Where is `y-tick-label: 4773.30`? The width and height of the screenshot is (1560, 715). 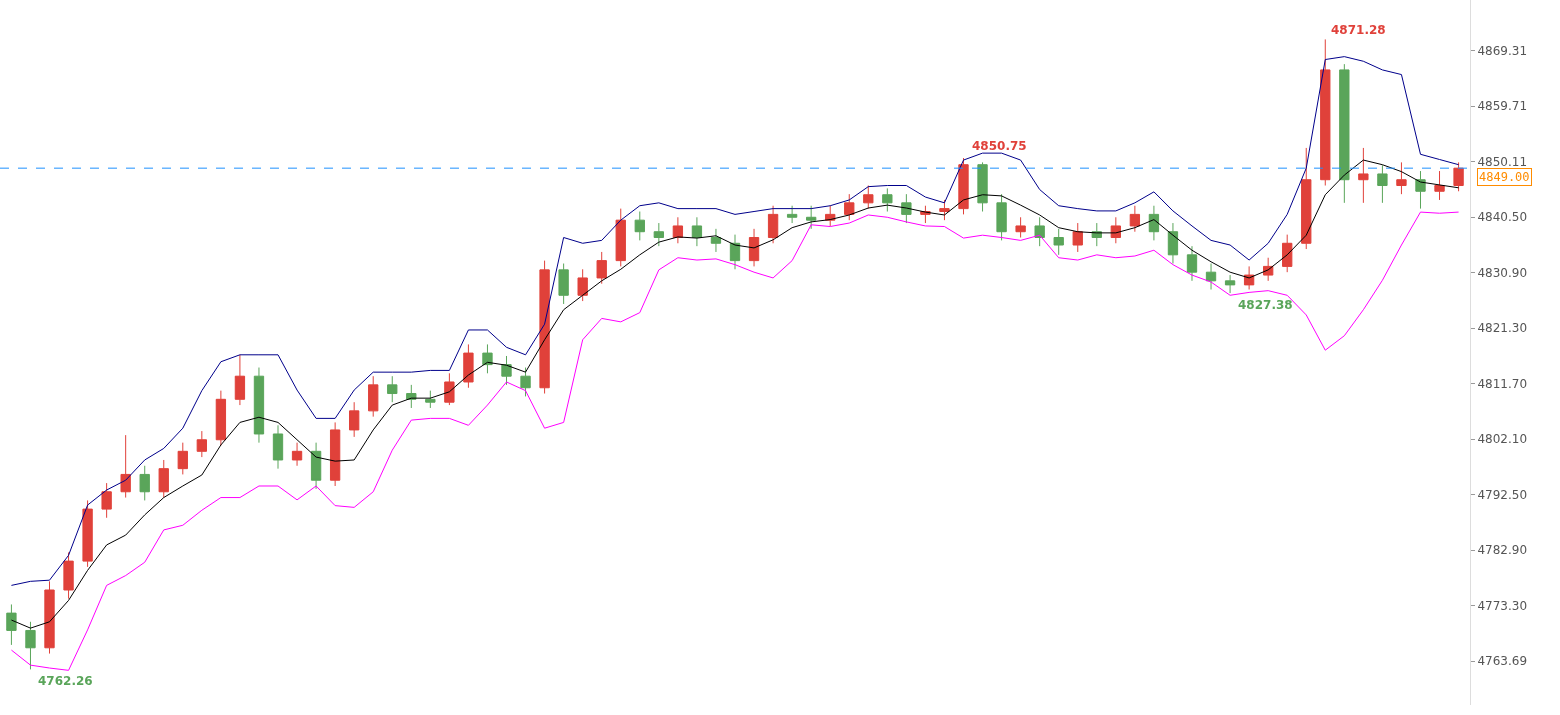 y-tick-label: 4773.30 is located at coordinates (1502, 605).